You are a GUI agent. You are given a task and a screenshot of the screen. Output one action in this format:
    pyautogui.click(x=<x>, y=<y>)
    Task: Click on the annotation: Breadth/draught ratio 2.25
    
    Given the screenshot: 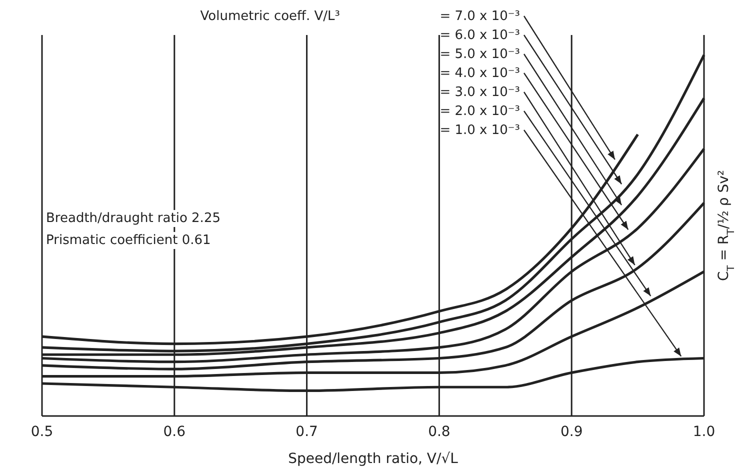 What is the action you would take?
    pyautogui.click(x=133, y=218)
    